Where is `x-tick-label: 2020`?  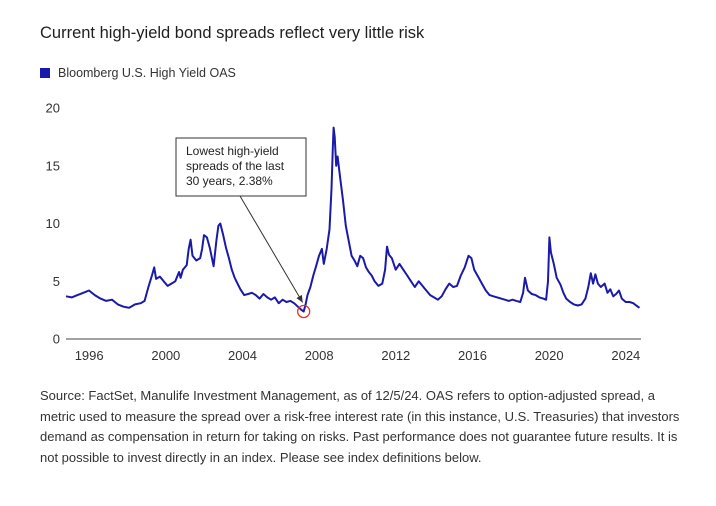
x-tick-label: 2020 is located at coordinates (549, 355).